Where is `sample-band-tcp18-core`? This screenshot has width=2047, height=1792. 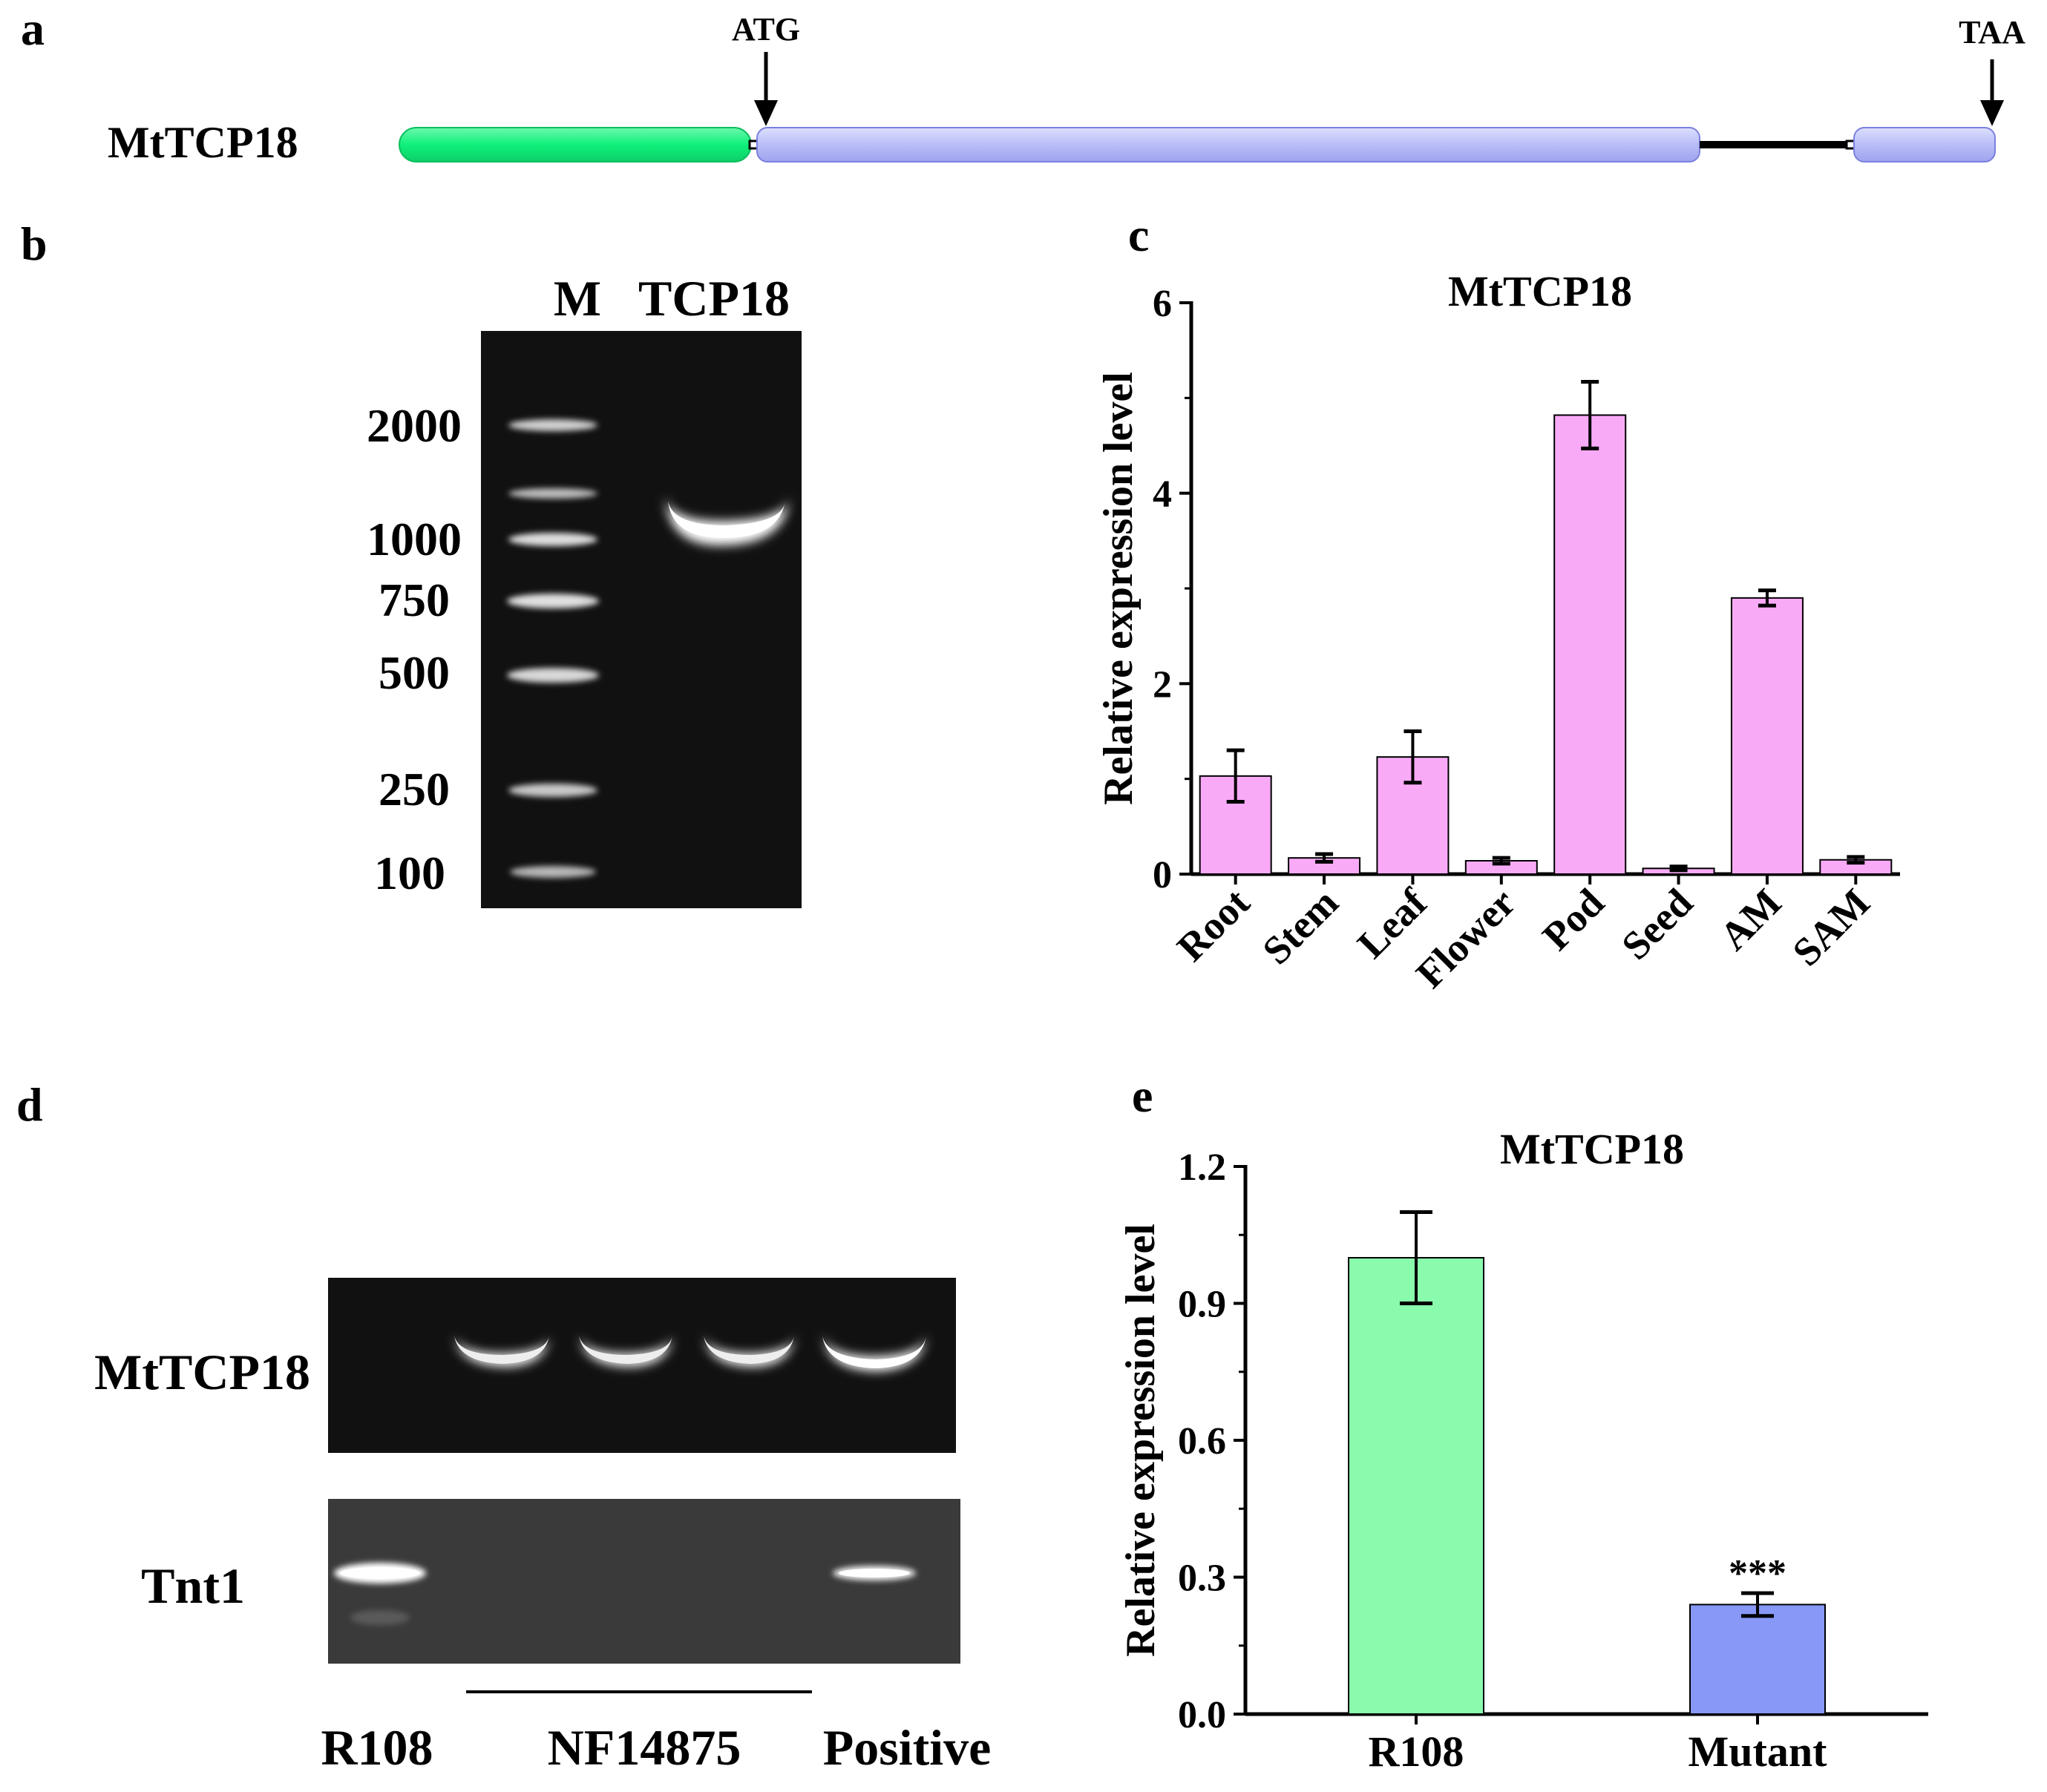
sample-band-tcp18-core is located at coordinates (726, 519).